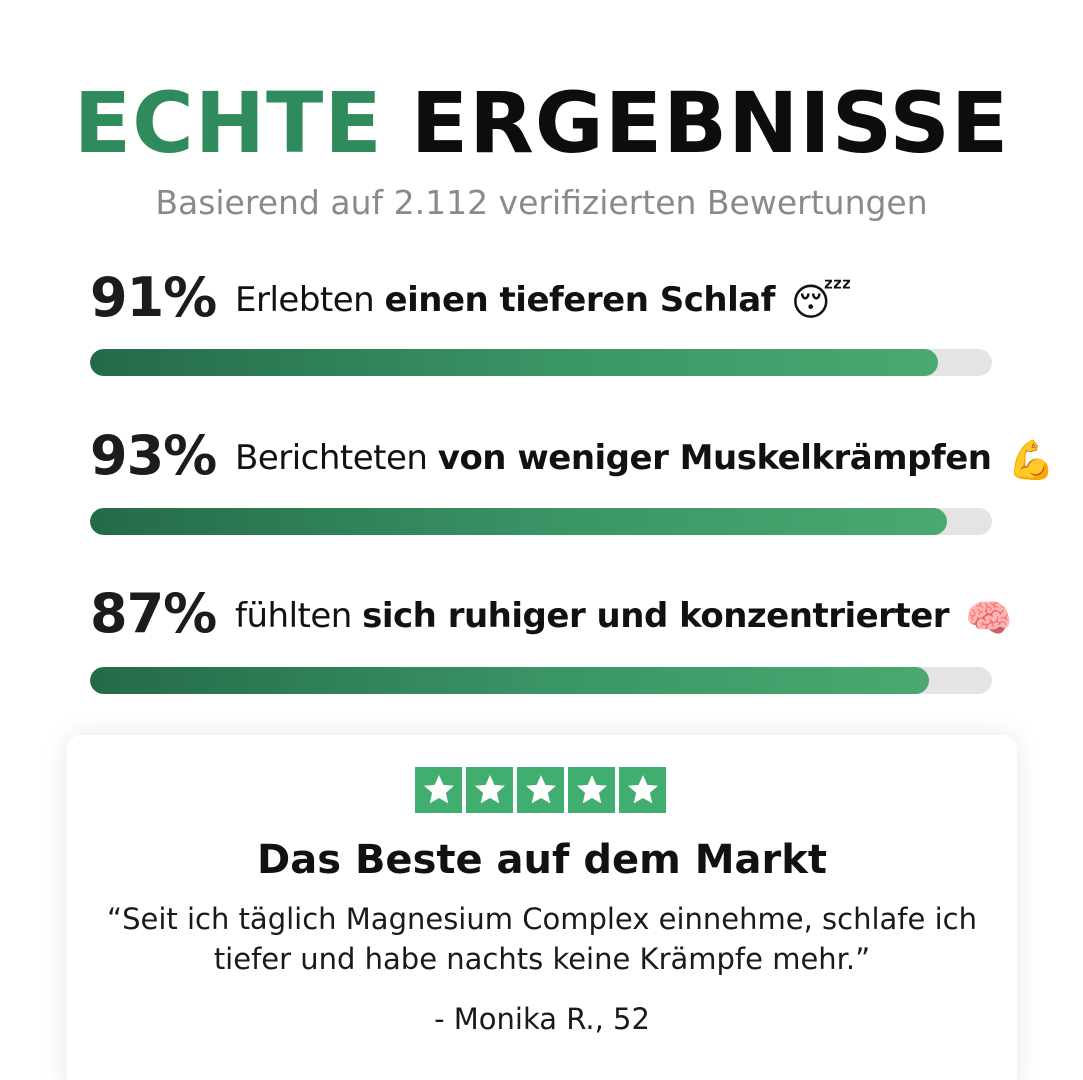 The width and height of the screenshot is (1083, 1080). What do you see at coordinates (153, 455) in the screenshot?
I see `stat-percent: 93%` at bounding box center [153, 455].